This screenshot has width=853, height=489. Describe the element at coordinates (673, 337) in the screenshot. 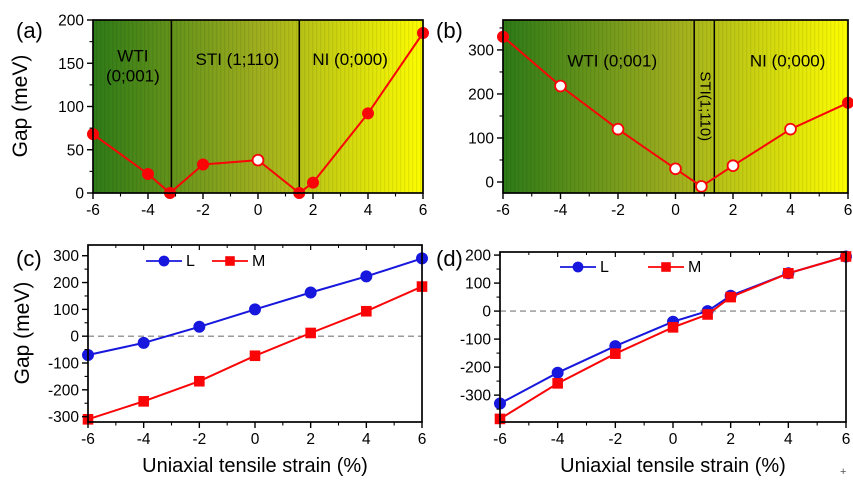

I see `series-M-line` at that location.